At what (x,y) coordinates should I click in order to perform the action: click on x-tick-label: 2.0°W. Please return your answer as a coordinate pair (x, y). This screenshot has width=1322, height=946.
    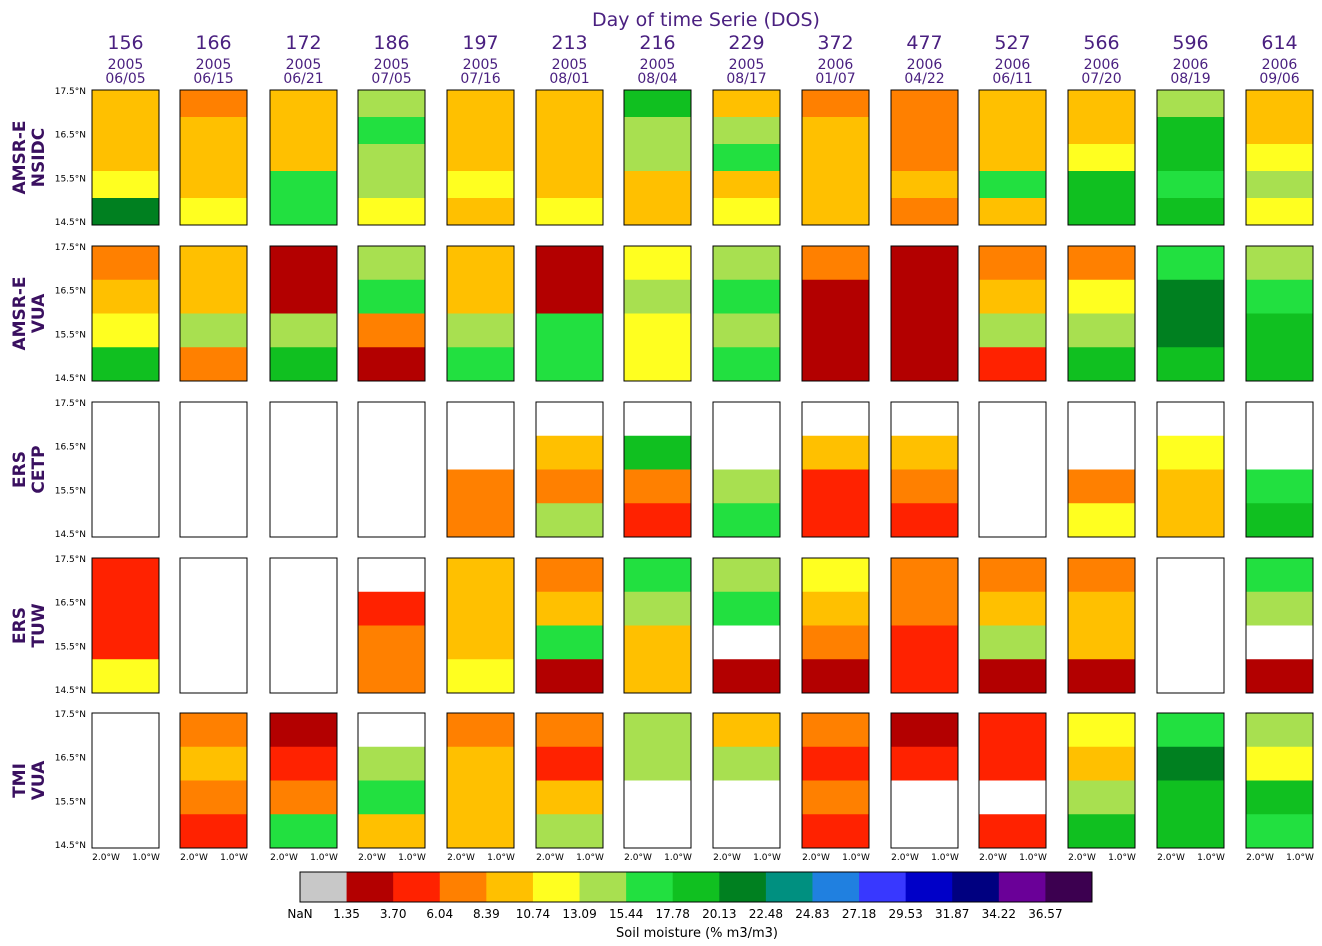
    Looking at the image, I should click on (993, 858).